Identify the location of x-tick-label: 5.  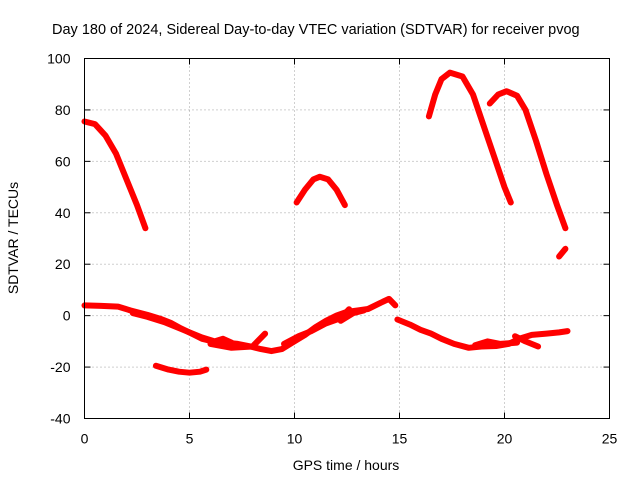
(190, 439).